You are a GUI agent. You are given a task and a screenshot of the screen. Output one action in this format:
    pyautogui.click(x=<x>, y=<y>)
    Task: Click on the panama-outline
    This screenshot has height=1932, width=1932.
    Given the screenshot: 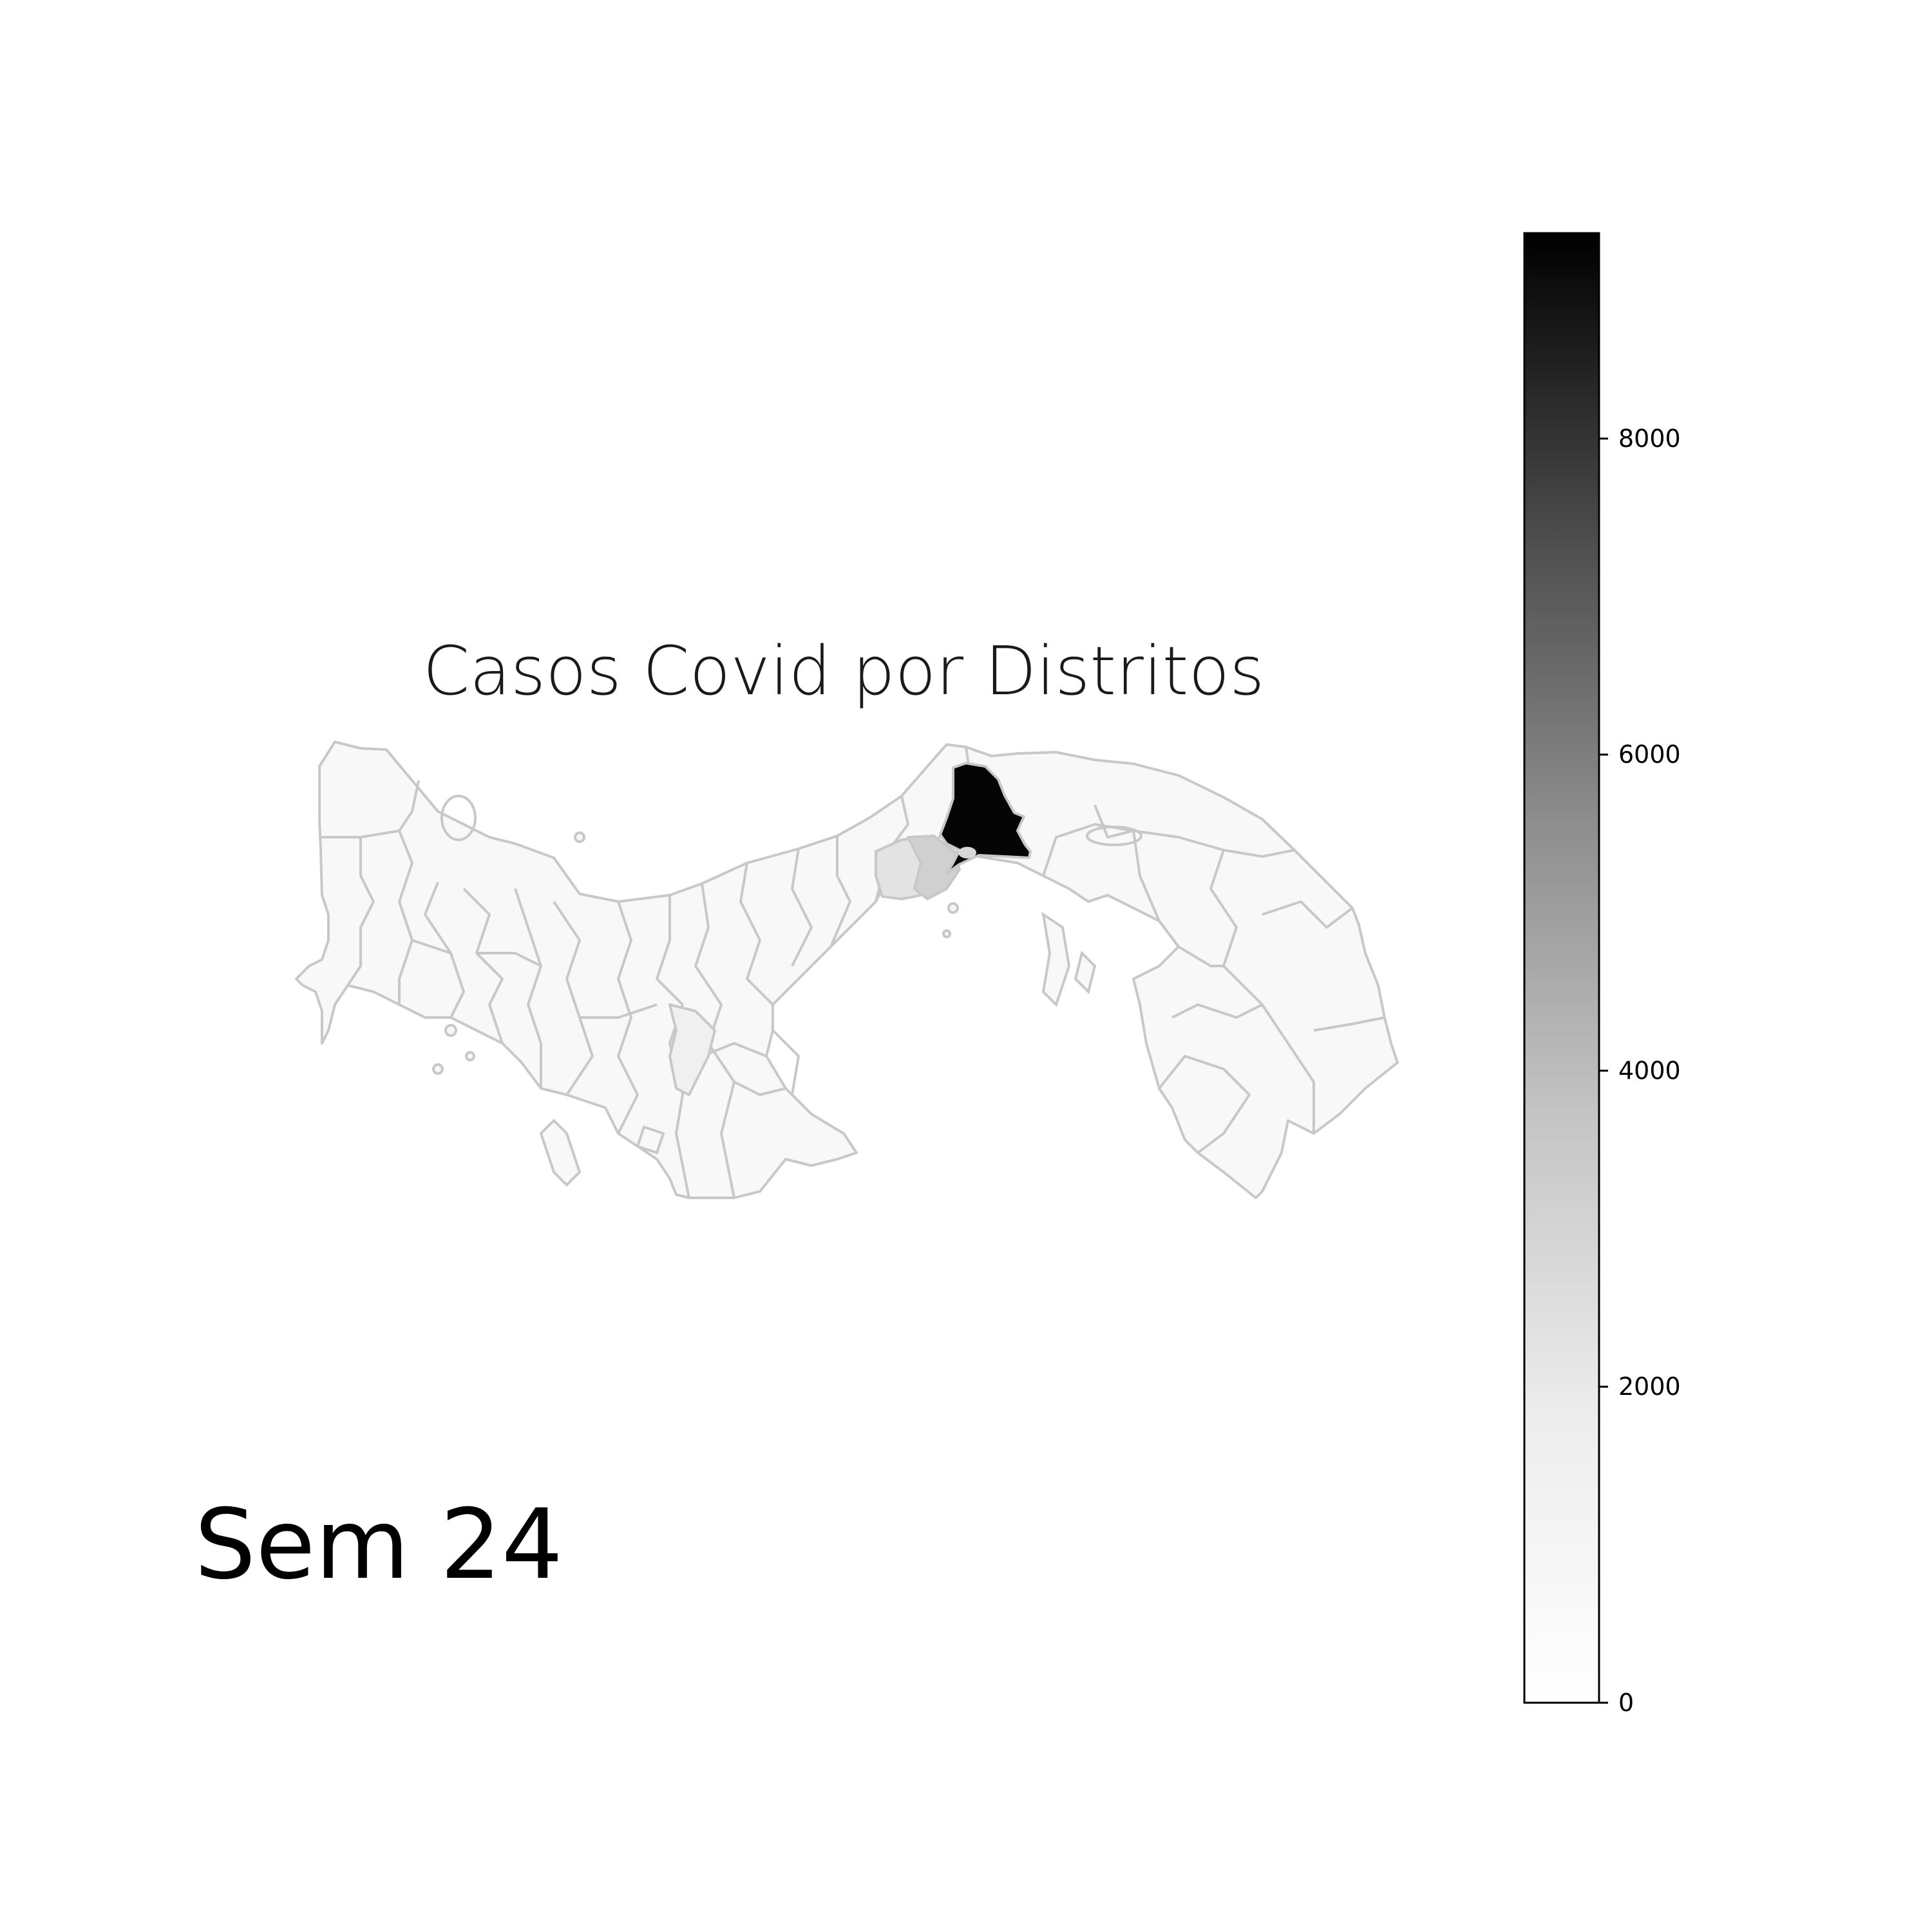 What is the action you would take?
    pyautogui.click(x=847, y=970)
    